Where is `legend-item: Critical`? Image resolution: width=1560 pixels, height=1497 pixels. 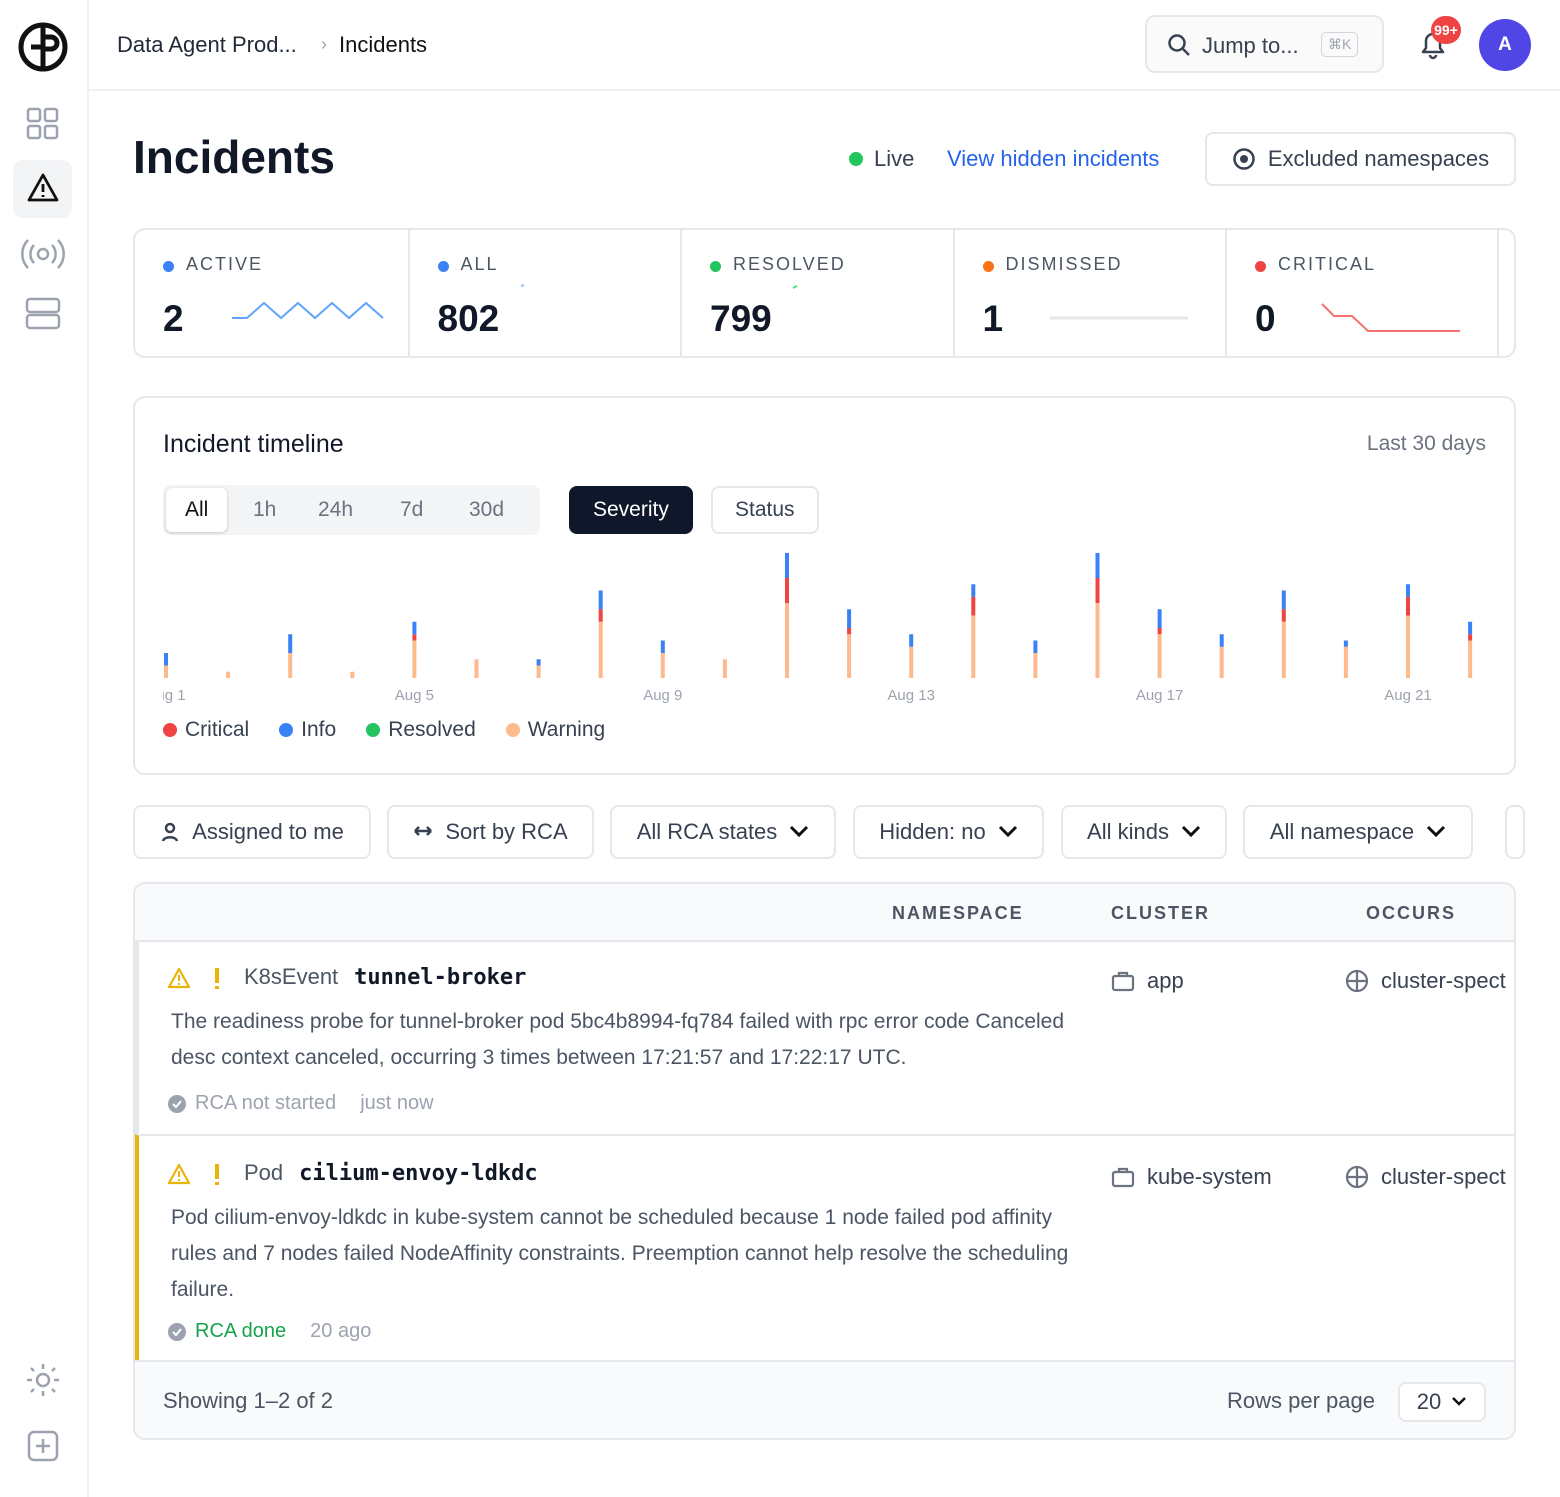 legend-item: Critical is located at coordinates (206, 730).